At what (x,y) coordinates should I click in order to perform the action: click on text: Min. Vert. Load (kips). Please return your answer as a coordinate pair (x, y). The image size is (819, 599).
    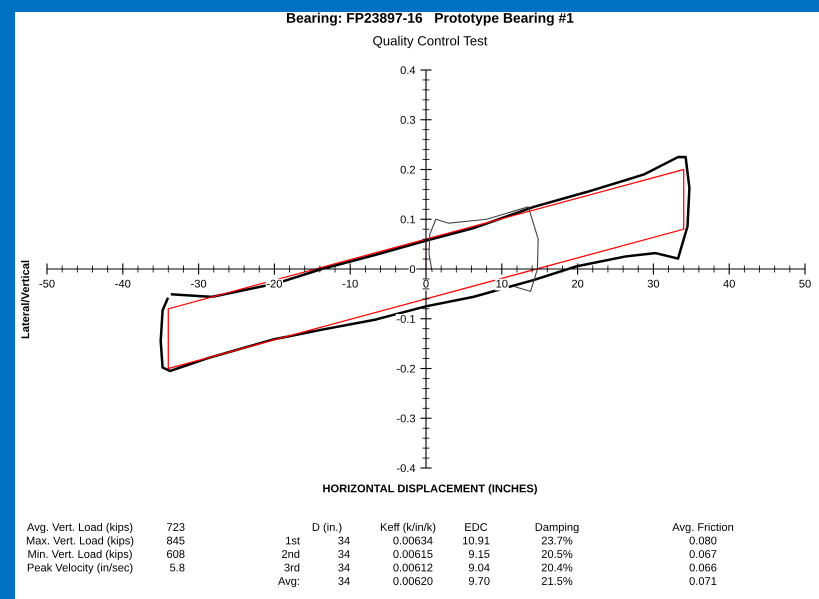
    Looking at the image, I should click on (80, 555).